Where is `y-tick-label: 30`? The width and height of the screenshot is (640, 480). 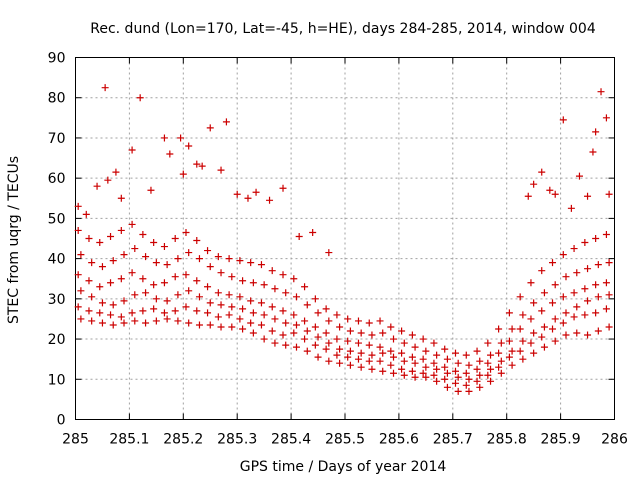 y-tick-label: 30 is located at coordinates (57, 300).